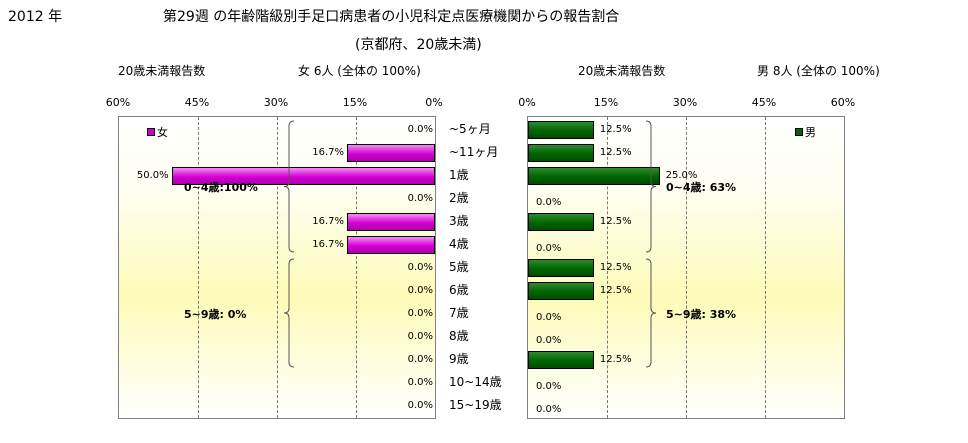 The image size is (968, 443). What do you see at coordinates (843, 102) in the screenshot?
I see `male-x-tick: 60%` at bounding box center [843, 102].